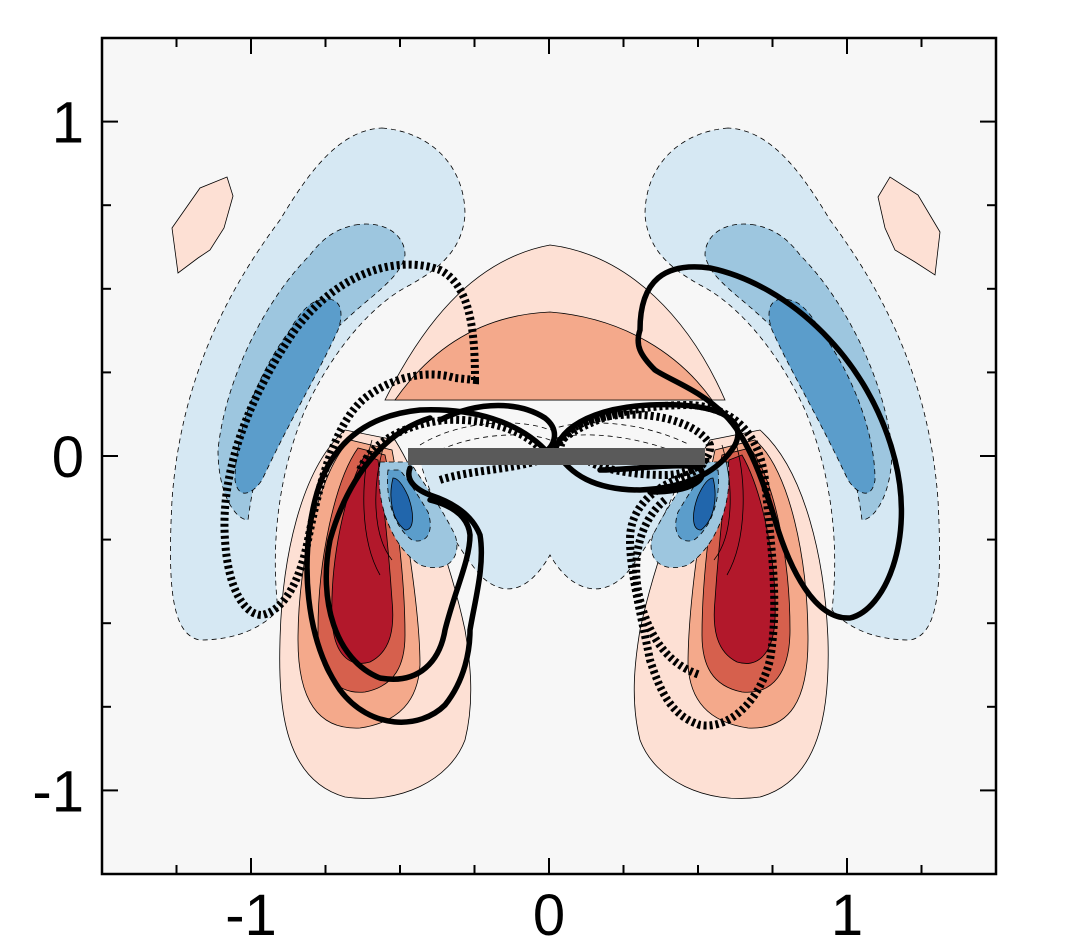  I want to click on positive-contour-island-left, so click(202, 225).